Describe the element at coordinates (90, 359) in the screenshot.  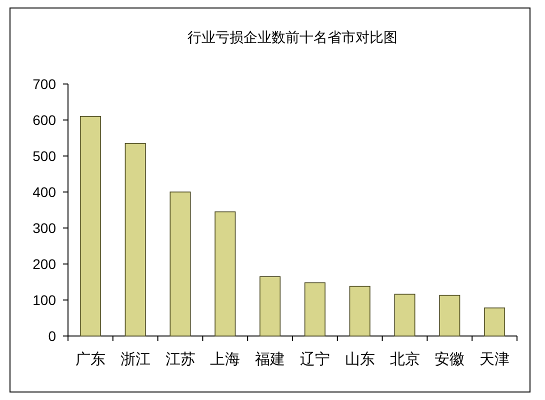
I see `x-tick-label: 广东` at that location.